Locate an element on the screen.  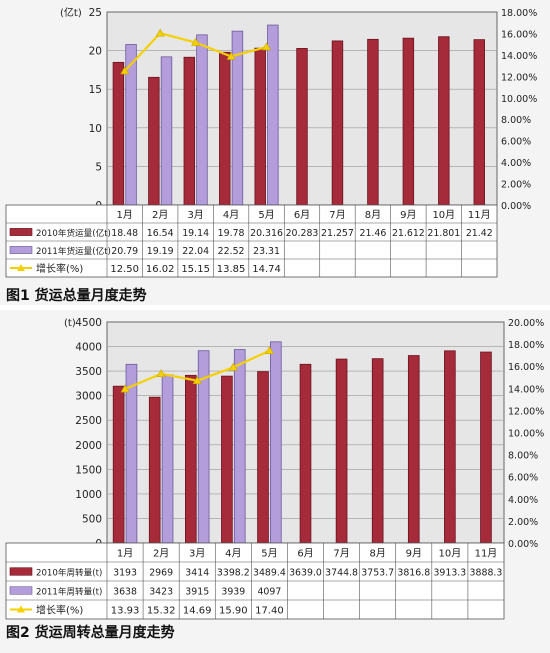
data-label: 19.14 is located at coordinates (195, 233).